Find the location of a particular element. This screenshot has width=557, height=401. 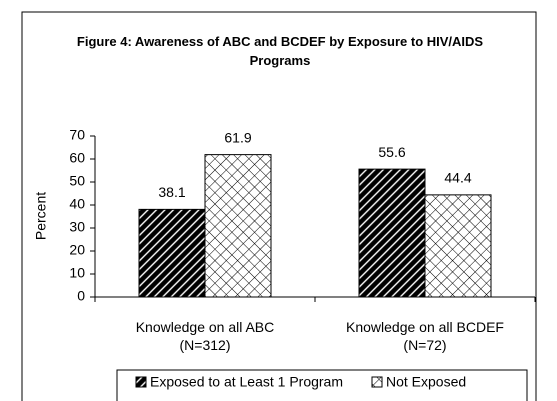

y-tick-label: 10 is located at coordinates (77, 273).